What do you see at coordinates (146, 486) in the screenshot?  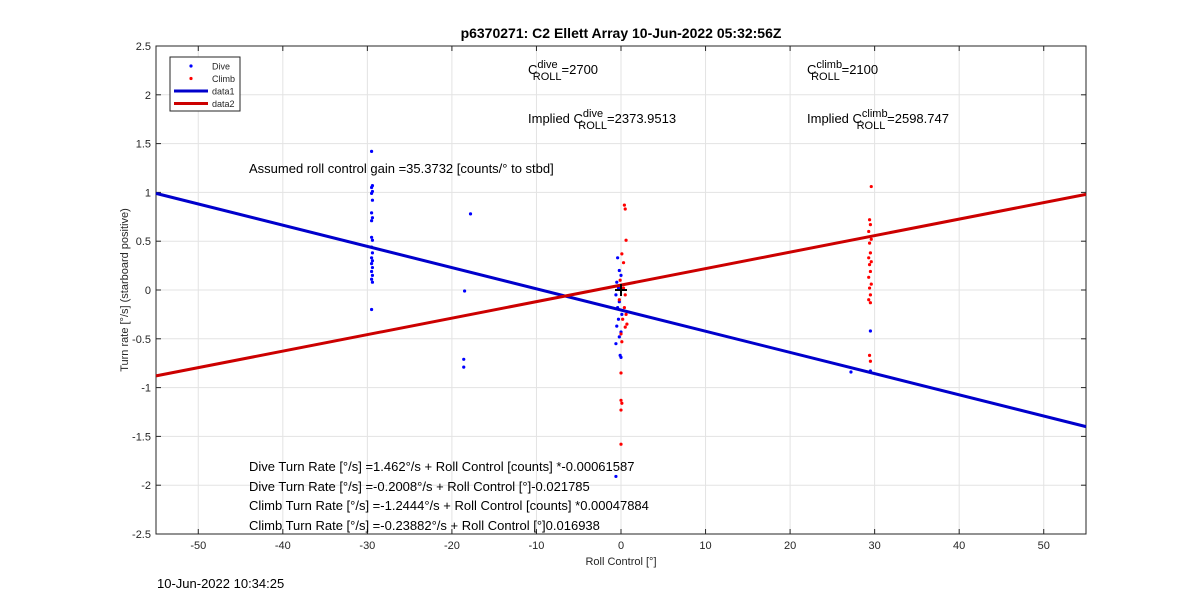 I see `y-tick-label: -2` at bounding box center [146, 486].